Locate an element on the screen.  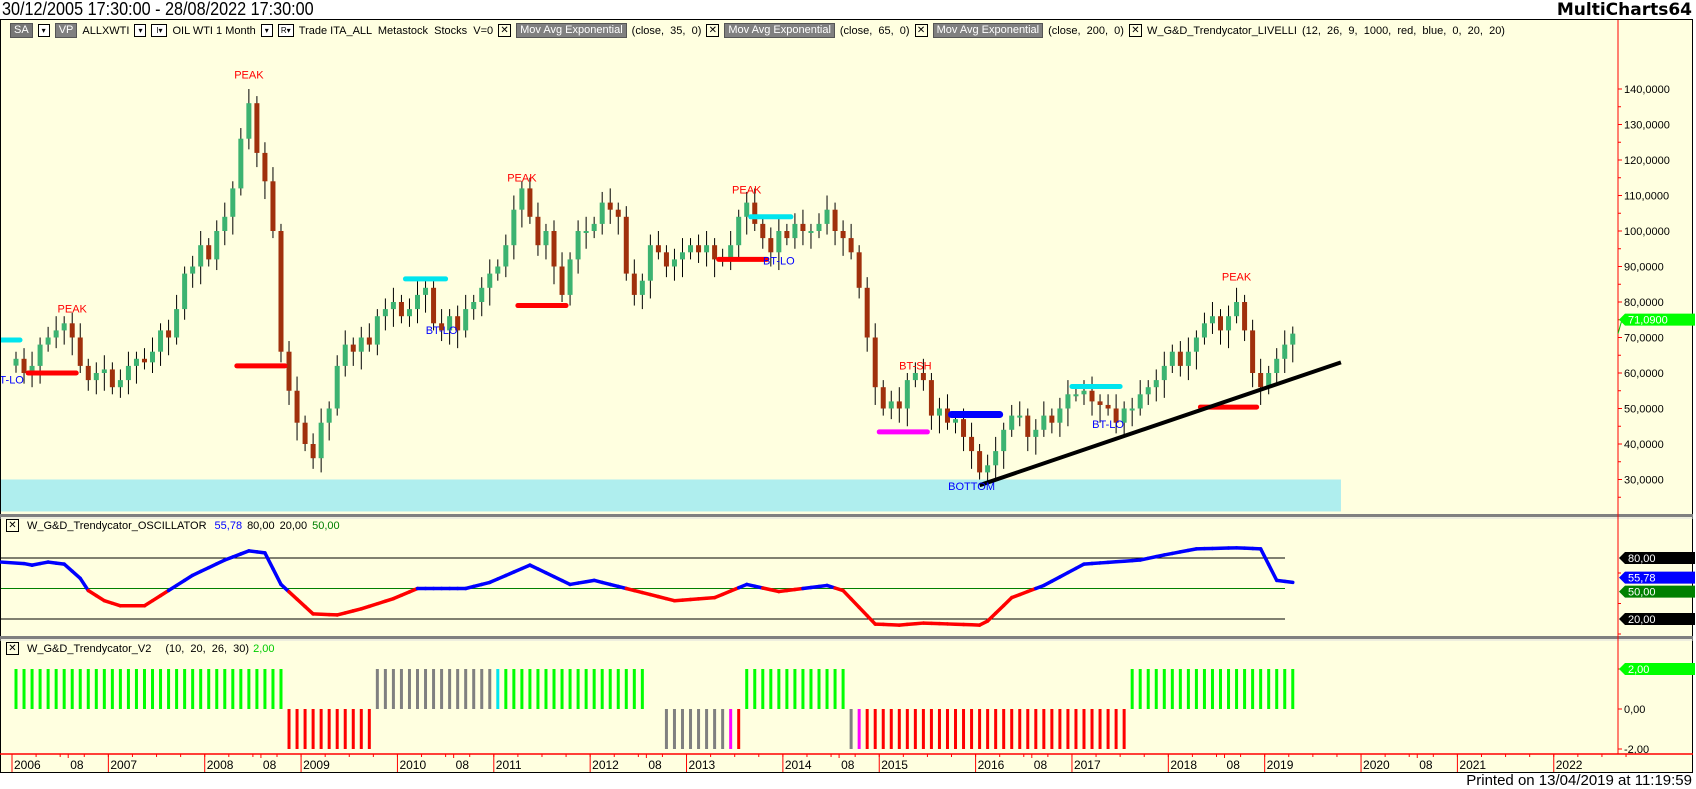
support-band is located at coordinates (671, 495).